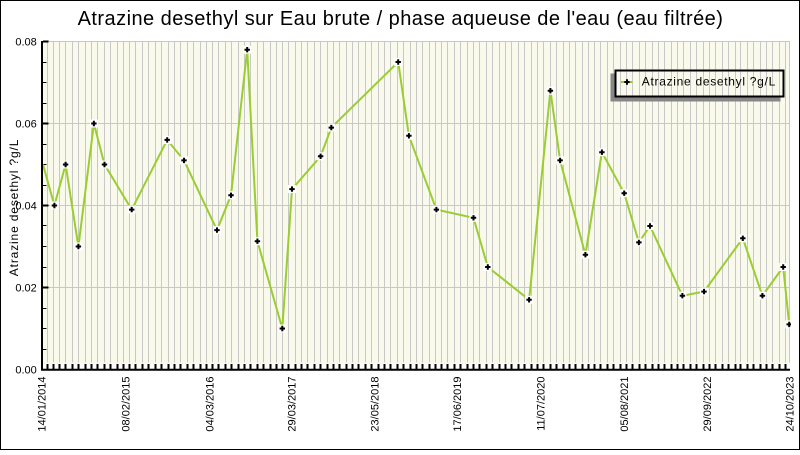  Describe the element at coordinates (542, 404) in the screenshot. I see `svg-text: 11/07/2020` at that location.